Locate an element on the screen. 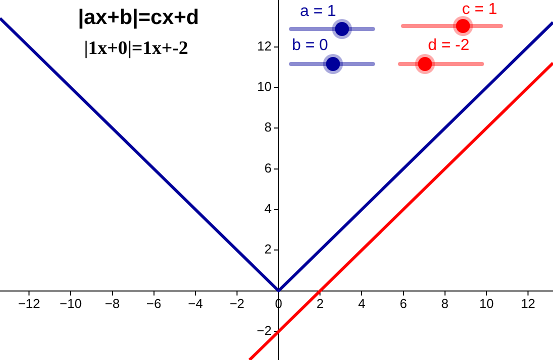  annotation: b = 0 is located at coordinates (310, 46).